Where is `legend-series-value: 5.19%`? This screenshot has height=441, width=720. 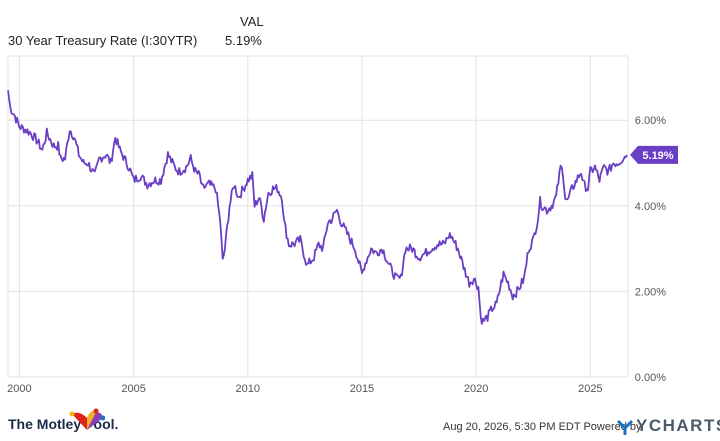 legend-series-value: 5.19% is located at coordinates (243, 40).